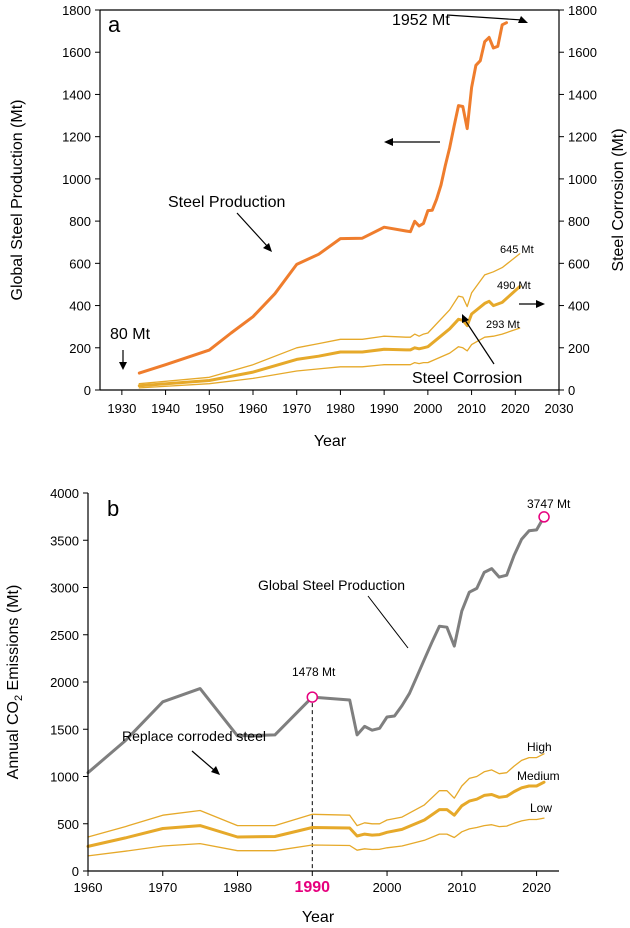 This screenshot has width=630, height=928. What do you see at coordinates (388, 142) in the screenshot?
I see `arrow-head-left-axis-indicator` at bounding box center [388, 142].